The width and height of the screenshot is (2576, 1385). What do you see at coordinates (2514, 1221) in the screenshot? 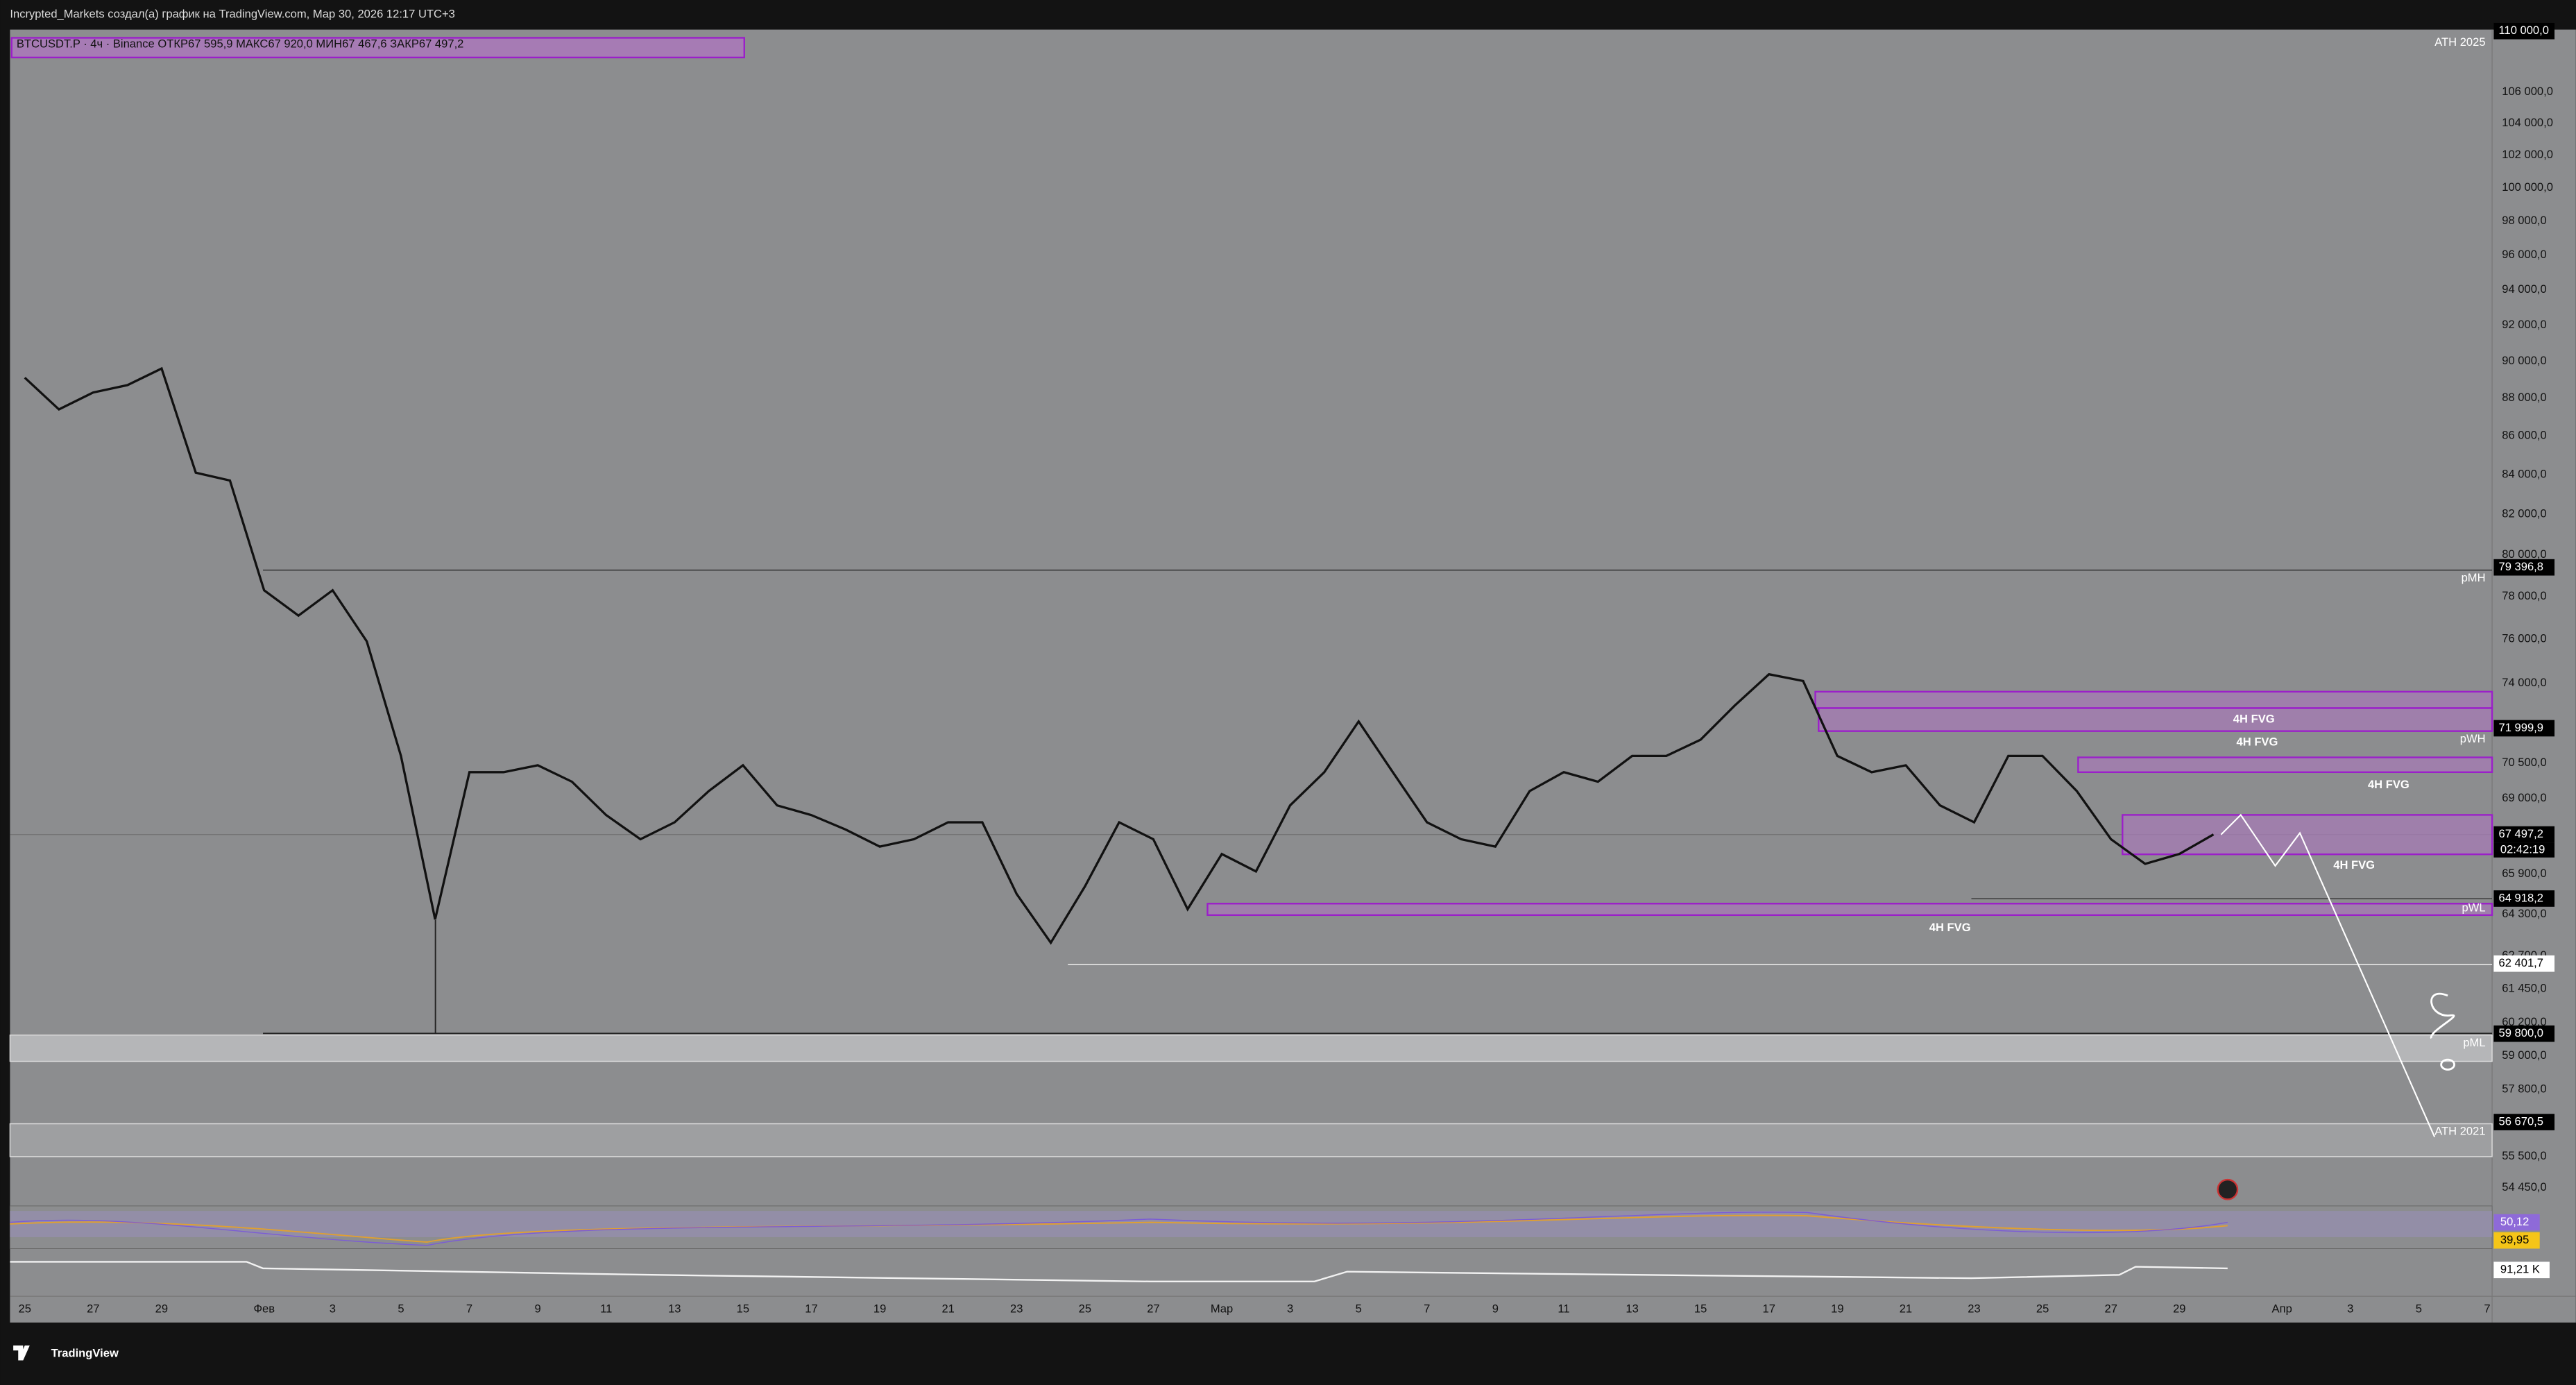
I see `rsi-value: 50,12` at bounding box center [2514, 1221].